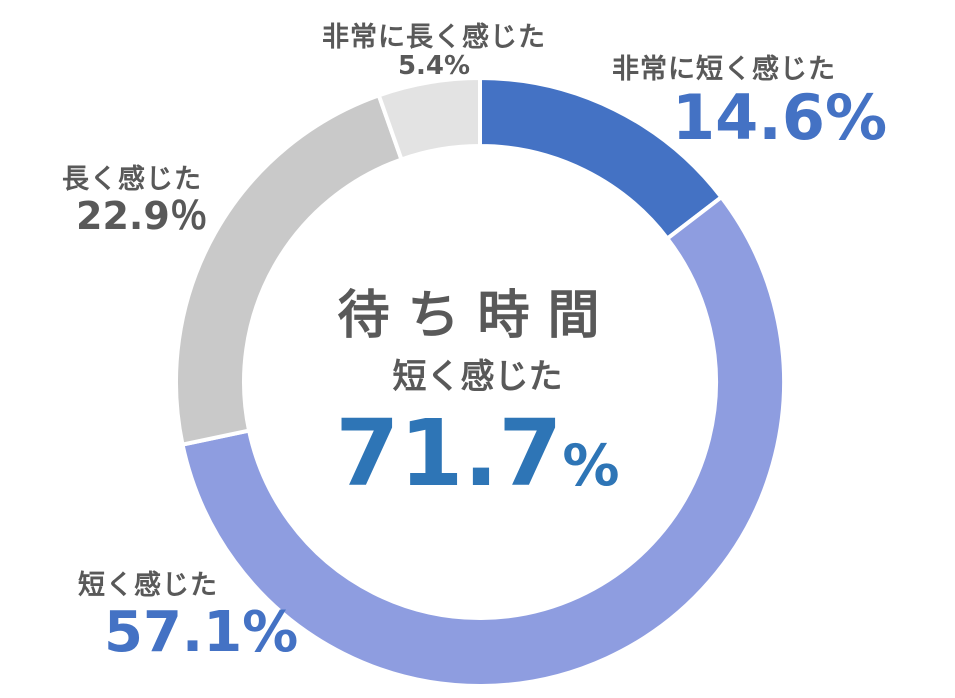 Image resolution: width=955 pixels, height=698 pixels. What do you see at coordinates (142, 216) in the screenshot?
I see `slice-value: 22.9％` at bounding box center [142, 216].